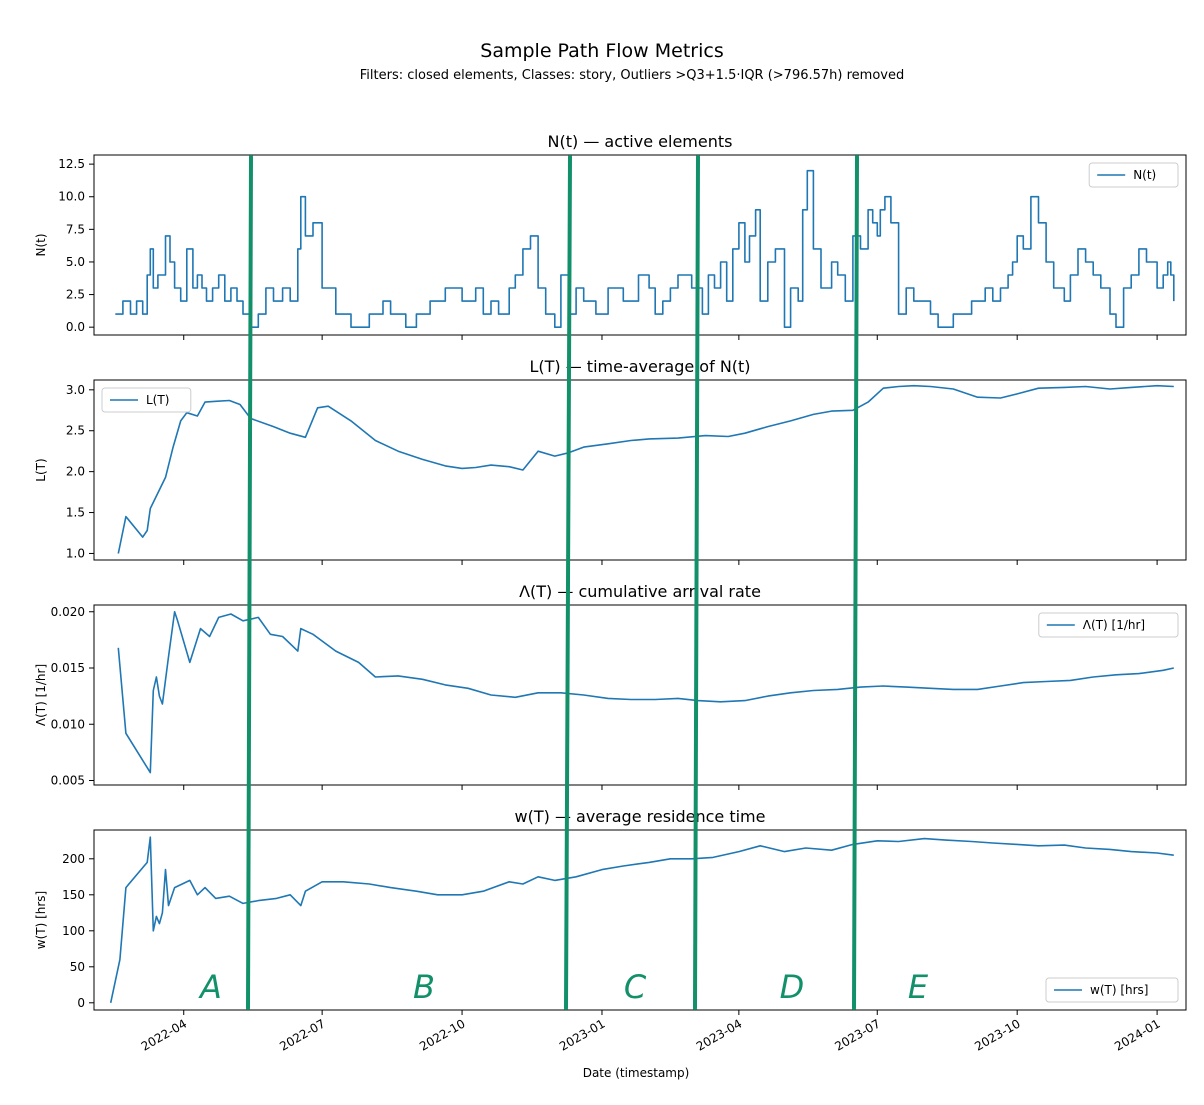  I want to click on x-axis-label: Date (timestamp), so click(636, 1073).